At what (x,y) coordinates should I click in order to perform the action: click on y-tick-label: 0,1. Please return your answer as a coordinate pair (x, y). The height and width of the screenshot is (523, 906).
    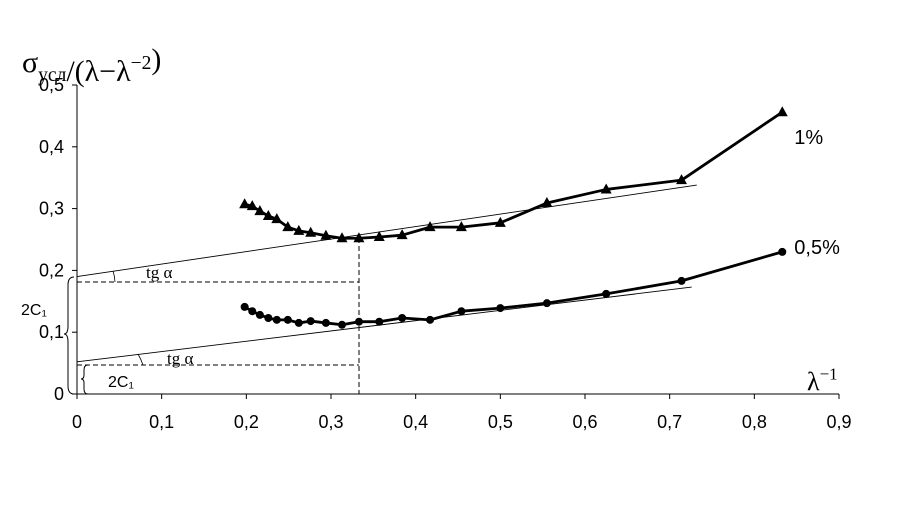
    Looking at the image, I should click on (51, 332).